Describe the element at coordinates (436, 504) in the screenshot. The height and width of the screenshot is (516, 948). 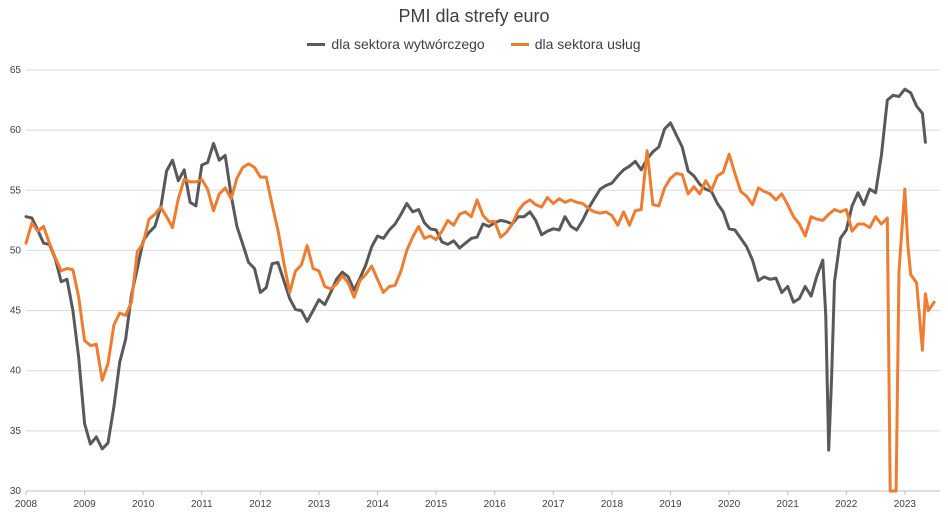
I see `x-tick-label: 2015` at that location.